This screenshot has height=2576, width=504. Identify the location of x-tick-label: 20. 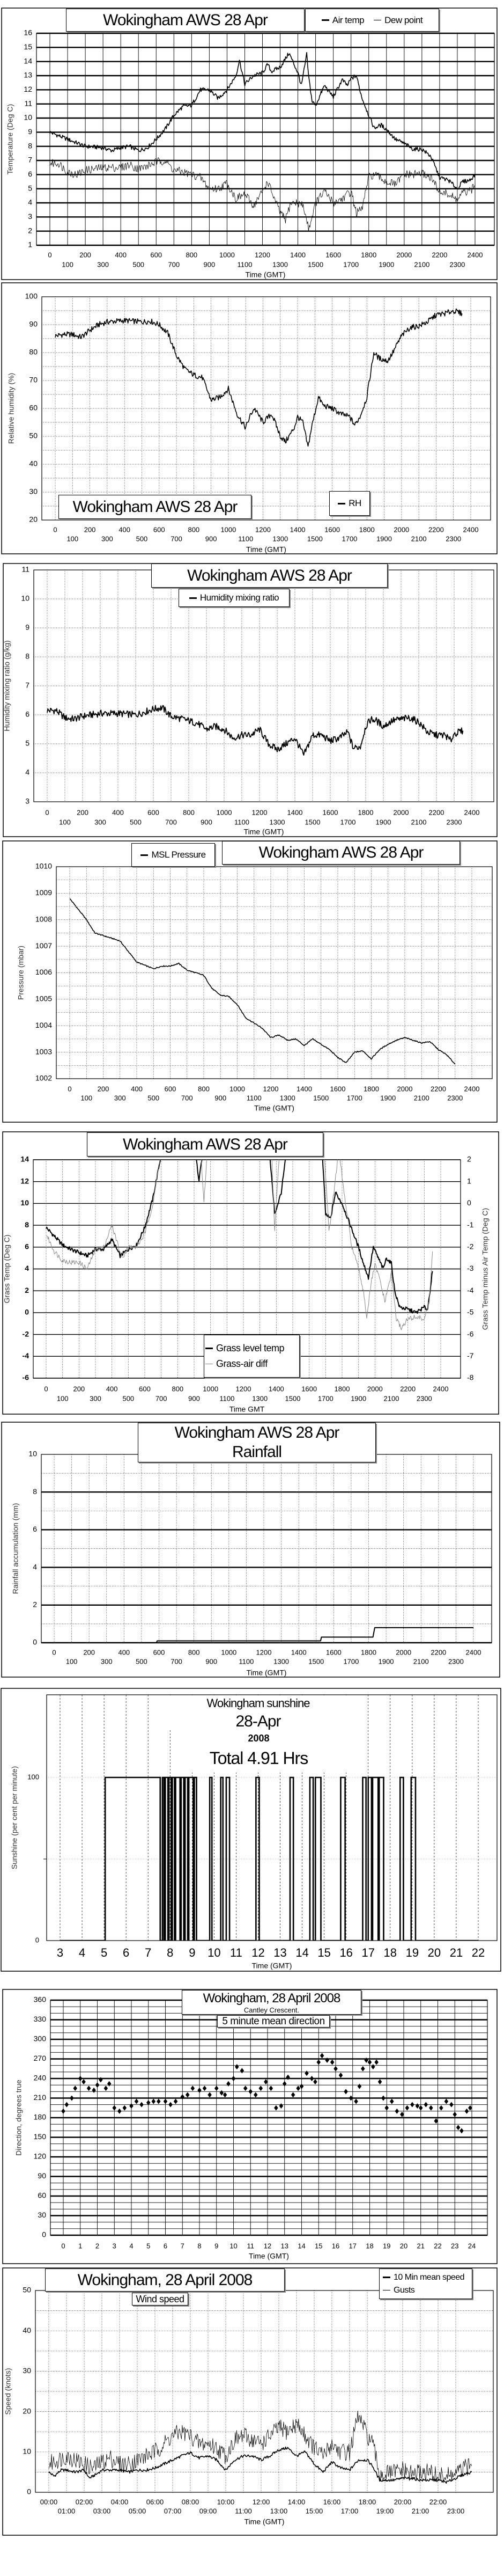
(403, 2246).